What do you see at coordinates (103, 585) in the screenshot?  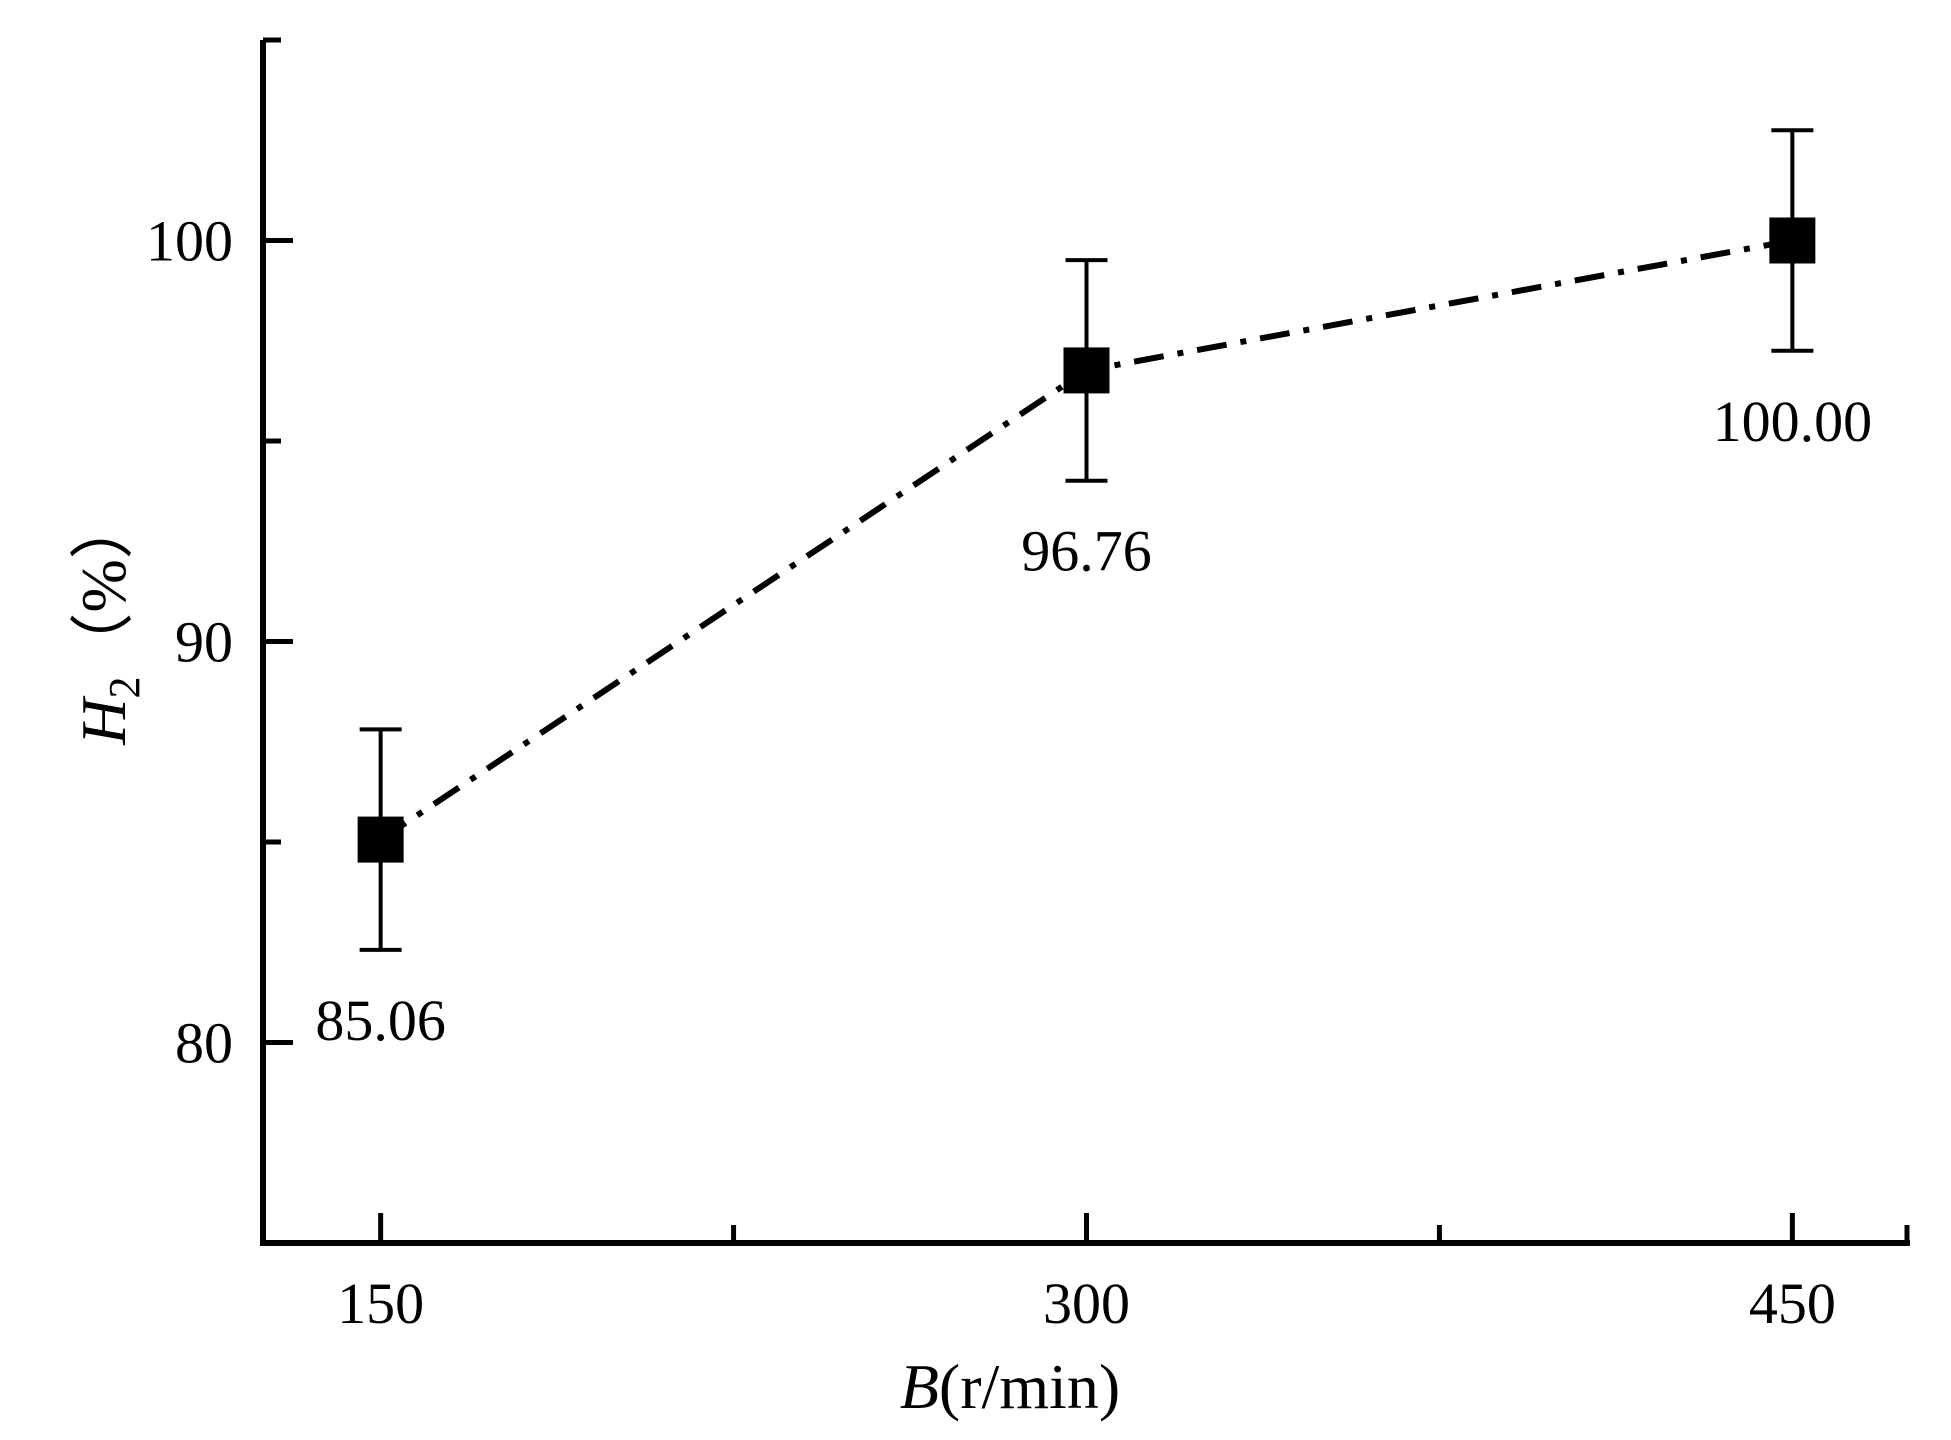 I see `y-axis-unit: （%）` at bounding box center [103, 585].